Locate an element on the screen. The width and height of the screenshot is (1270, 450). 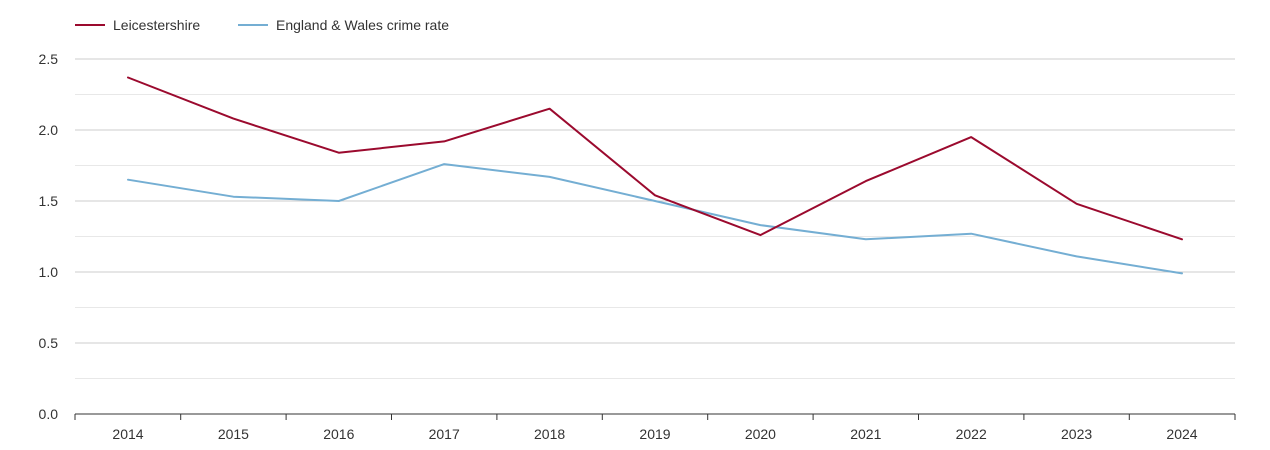
y-tick-label: 1.5 is located at coordinates (49, 201).